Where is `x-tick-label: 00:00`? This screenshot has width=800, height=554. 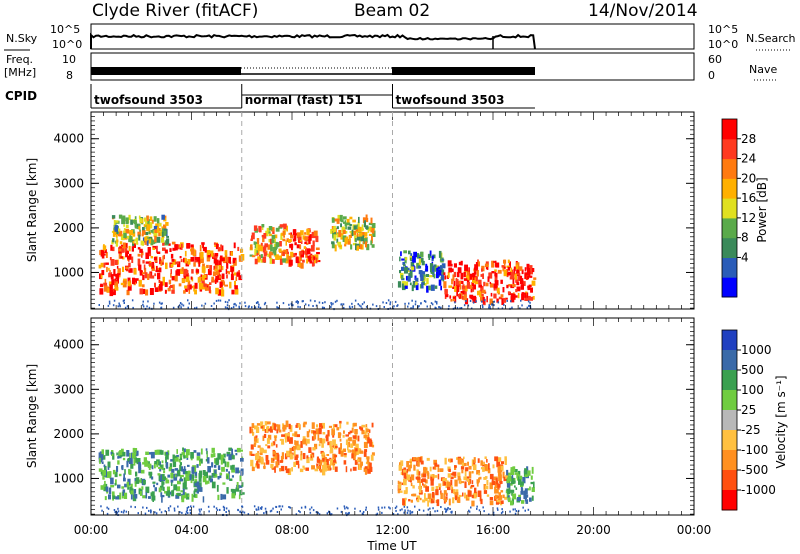 x-tick-label: 00:00 is located at coordinates (694, 530).